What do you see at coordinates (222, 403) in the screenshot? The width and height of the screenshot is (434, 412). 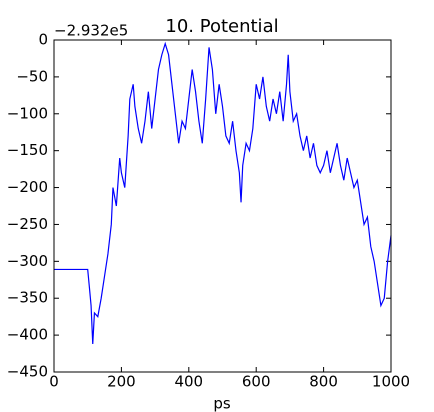 I see `x-axis-label: ps` at bounding box center [222, 403].